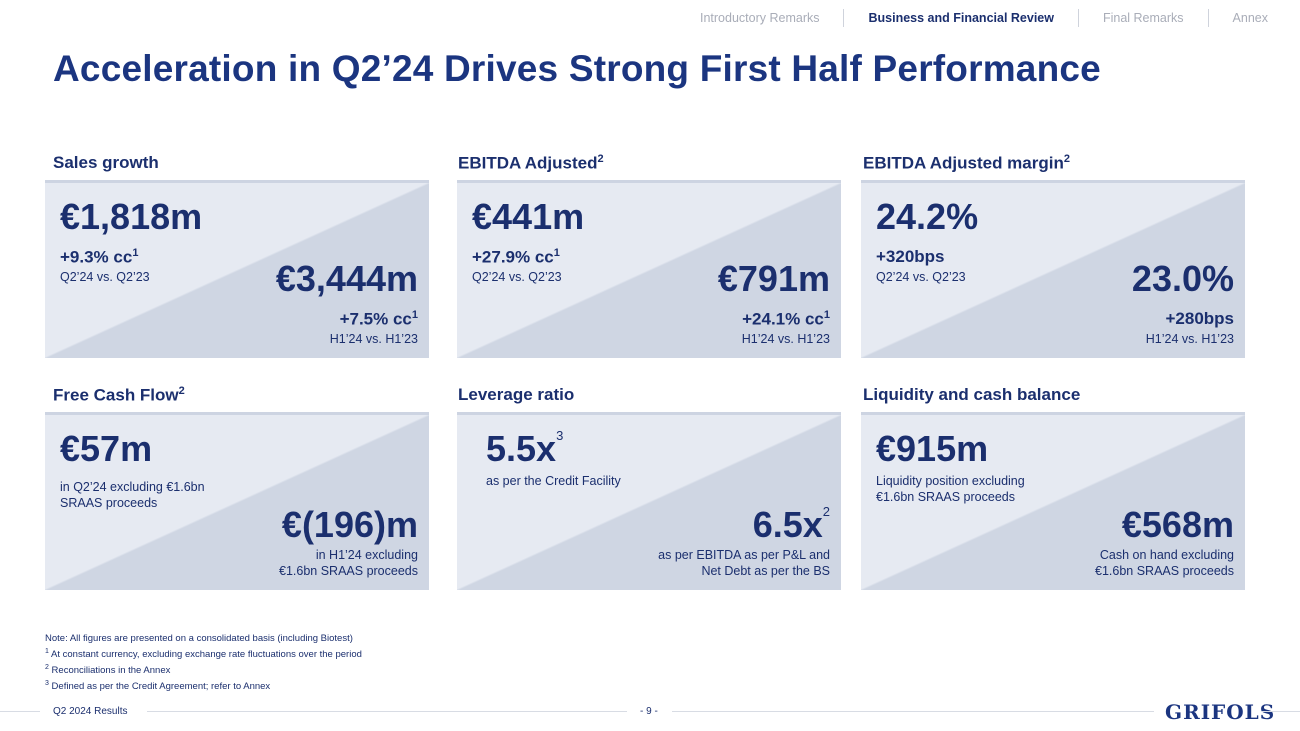  What do you see at coordinates (961, 18) in the screenshot?
I see `nav-business-financial-review: Business and Financial Review` at bounding box center [961, 18].